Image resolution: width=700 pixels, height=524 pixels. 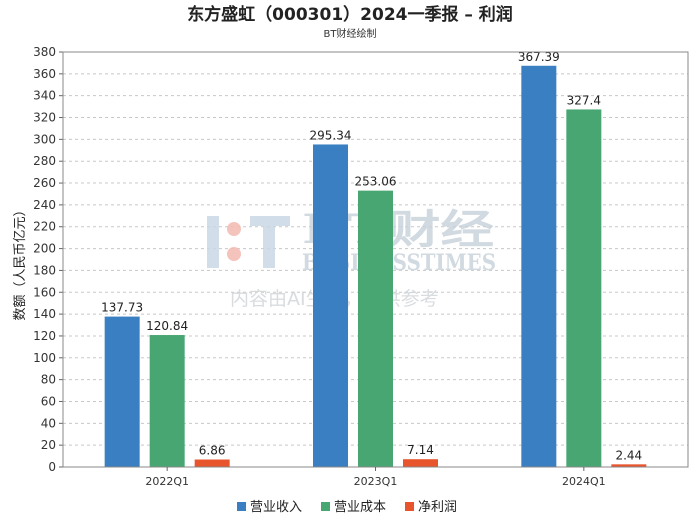 What do you see at coordinates (351, 258) in the screenshot?
I see `watermark: BT财经 BUSINESSTIMES 内容由AI生成，仅供参考` at bounding box center [351, 258].